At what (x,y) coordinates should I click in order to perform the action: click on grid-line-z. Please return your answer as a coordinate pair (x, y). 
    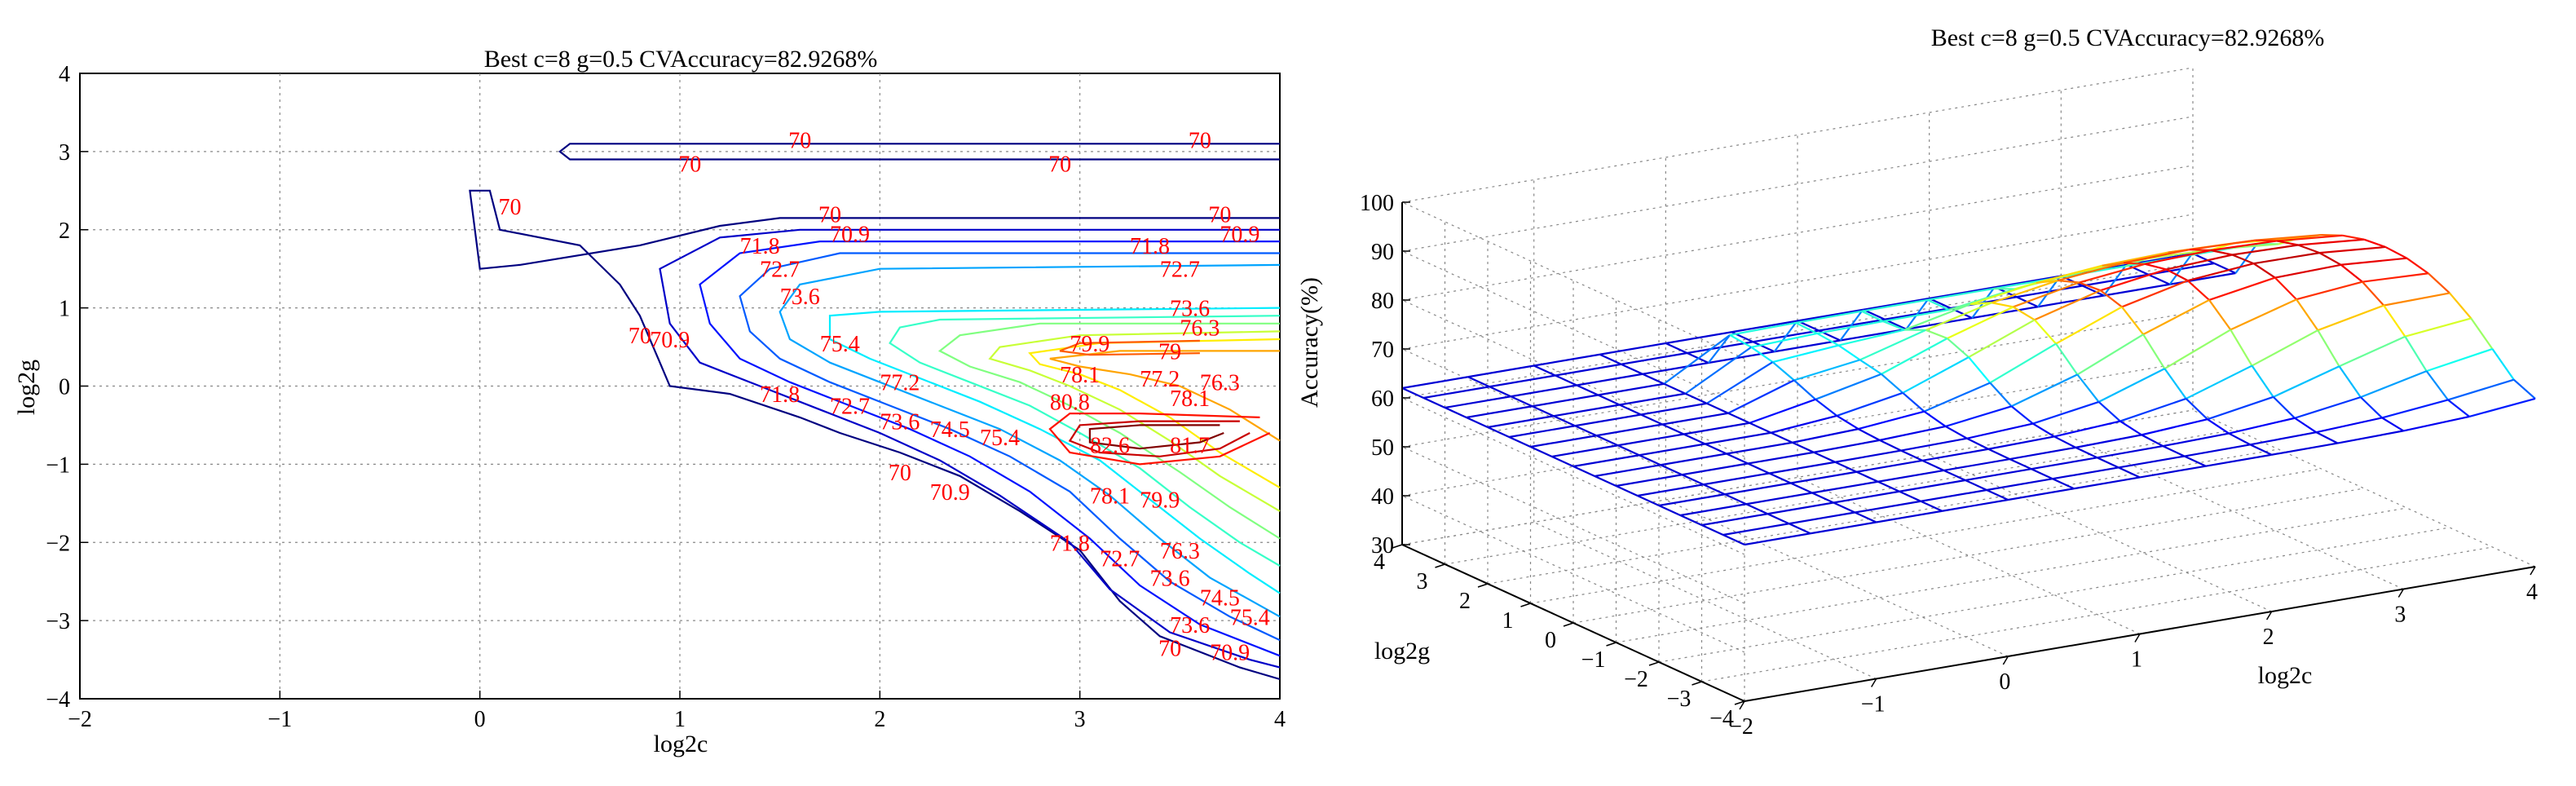
    Looking at the image, I should click on (1573, 280).